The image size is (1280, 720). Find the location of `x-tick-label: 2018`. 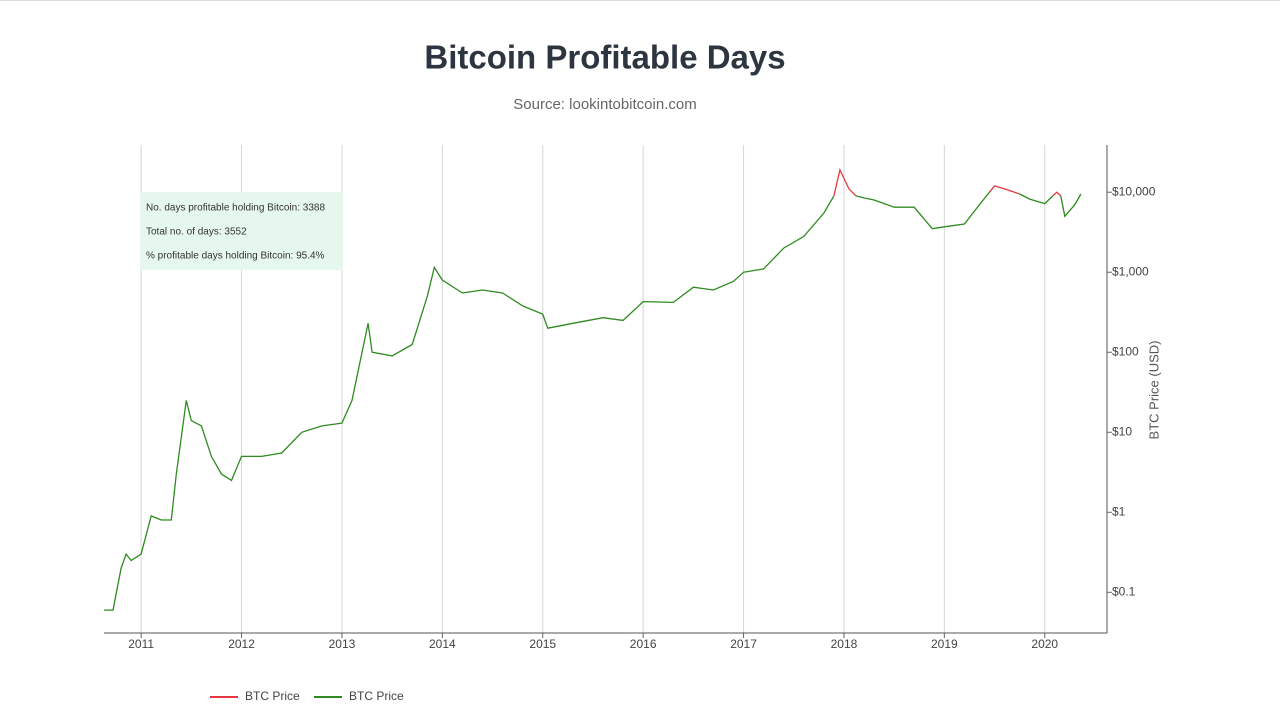

x-tick-label: 2018 is located at coordinates (844, 644).